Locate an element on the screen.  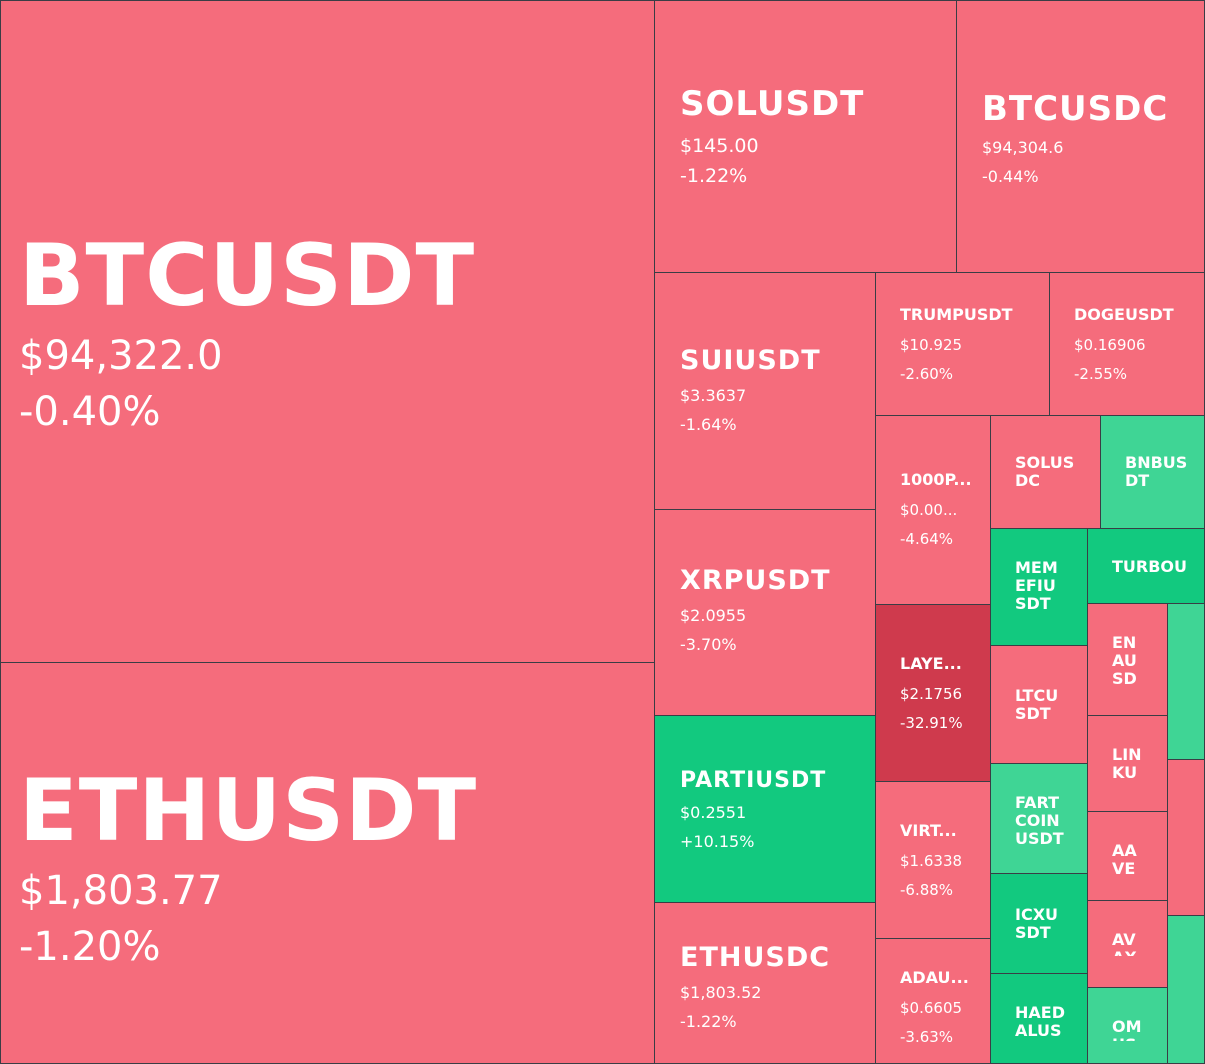
tile-enausd: EN AU SD is located at coordinates (1127, 659).